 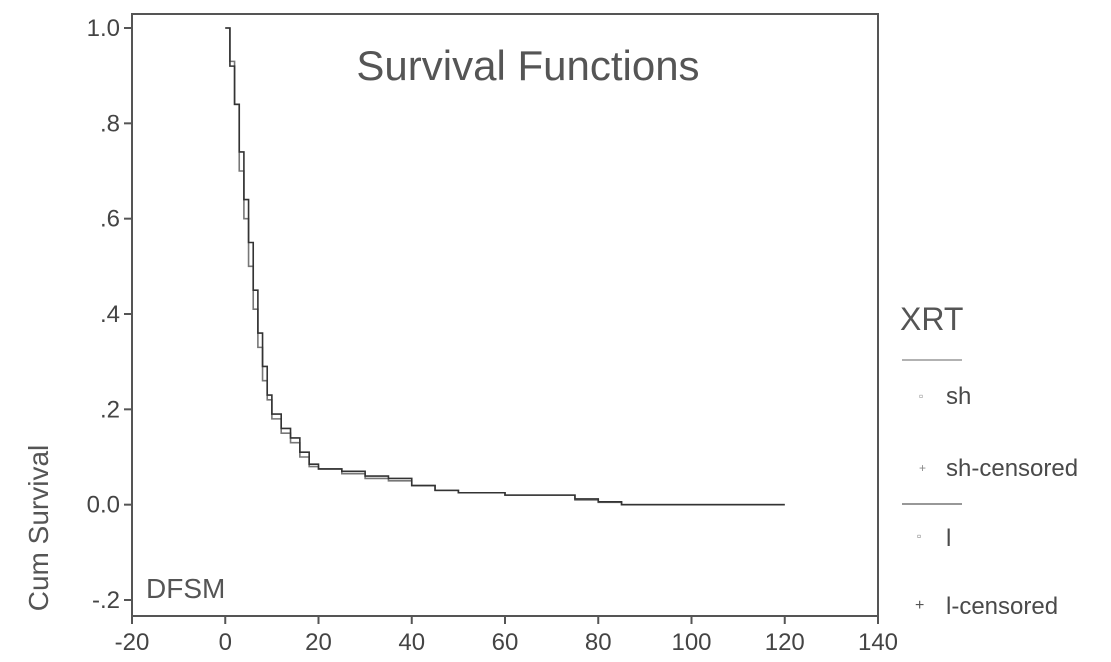 What do you see at coordinates (785, 642) in the screenshot?
I see `x-tick-label: 120` at bounding box center [785, 642].